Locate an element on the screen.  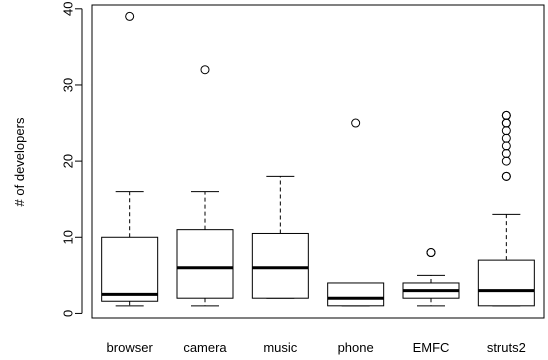
x-tick-label: music is located at coordinates (280, 347).